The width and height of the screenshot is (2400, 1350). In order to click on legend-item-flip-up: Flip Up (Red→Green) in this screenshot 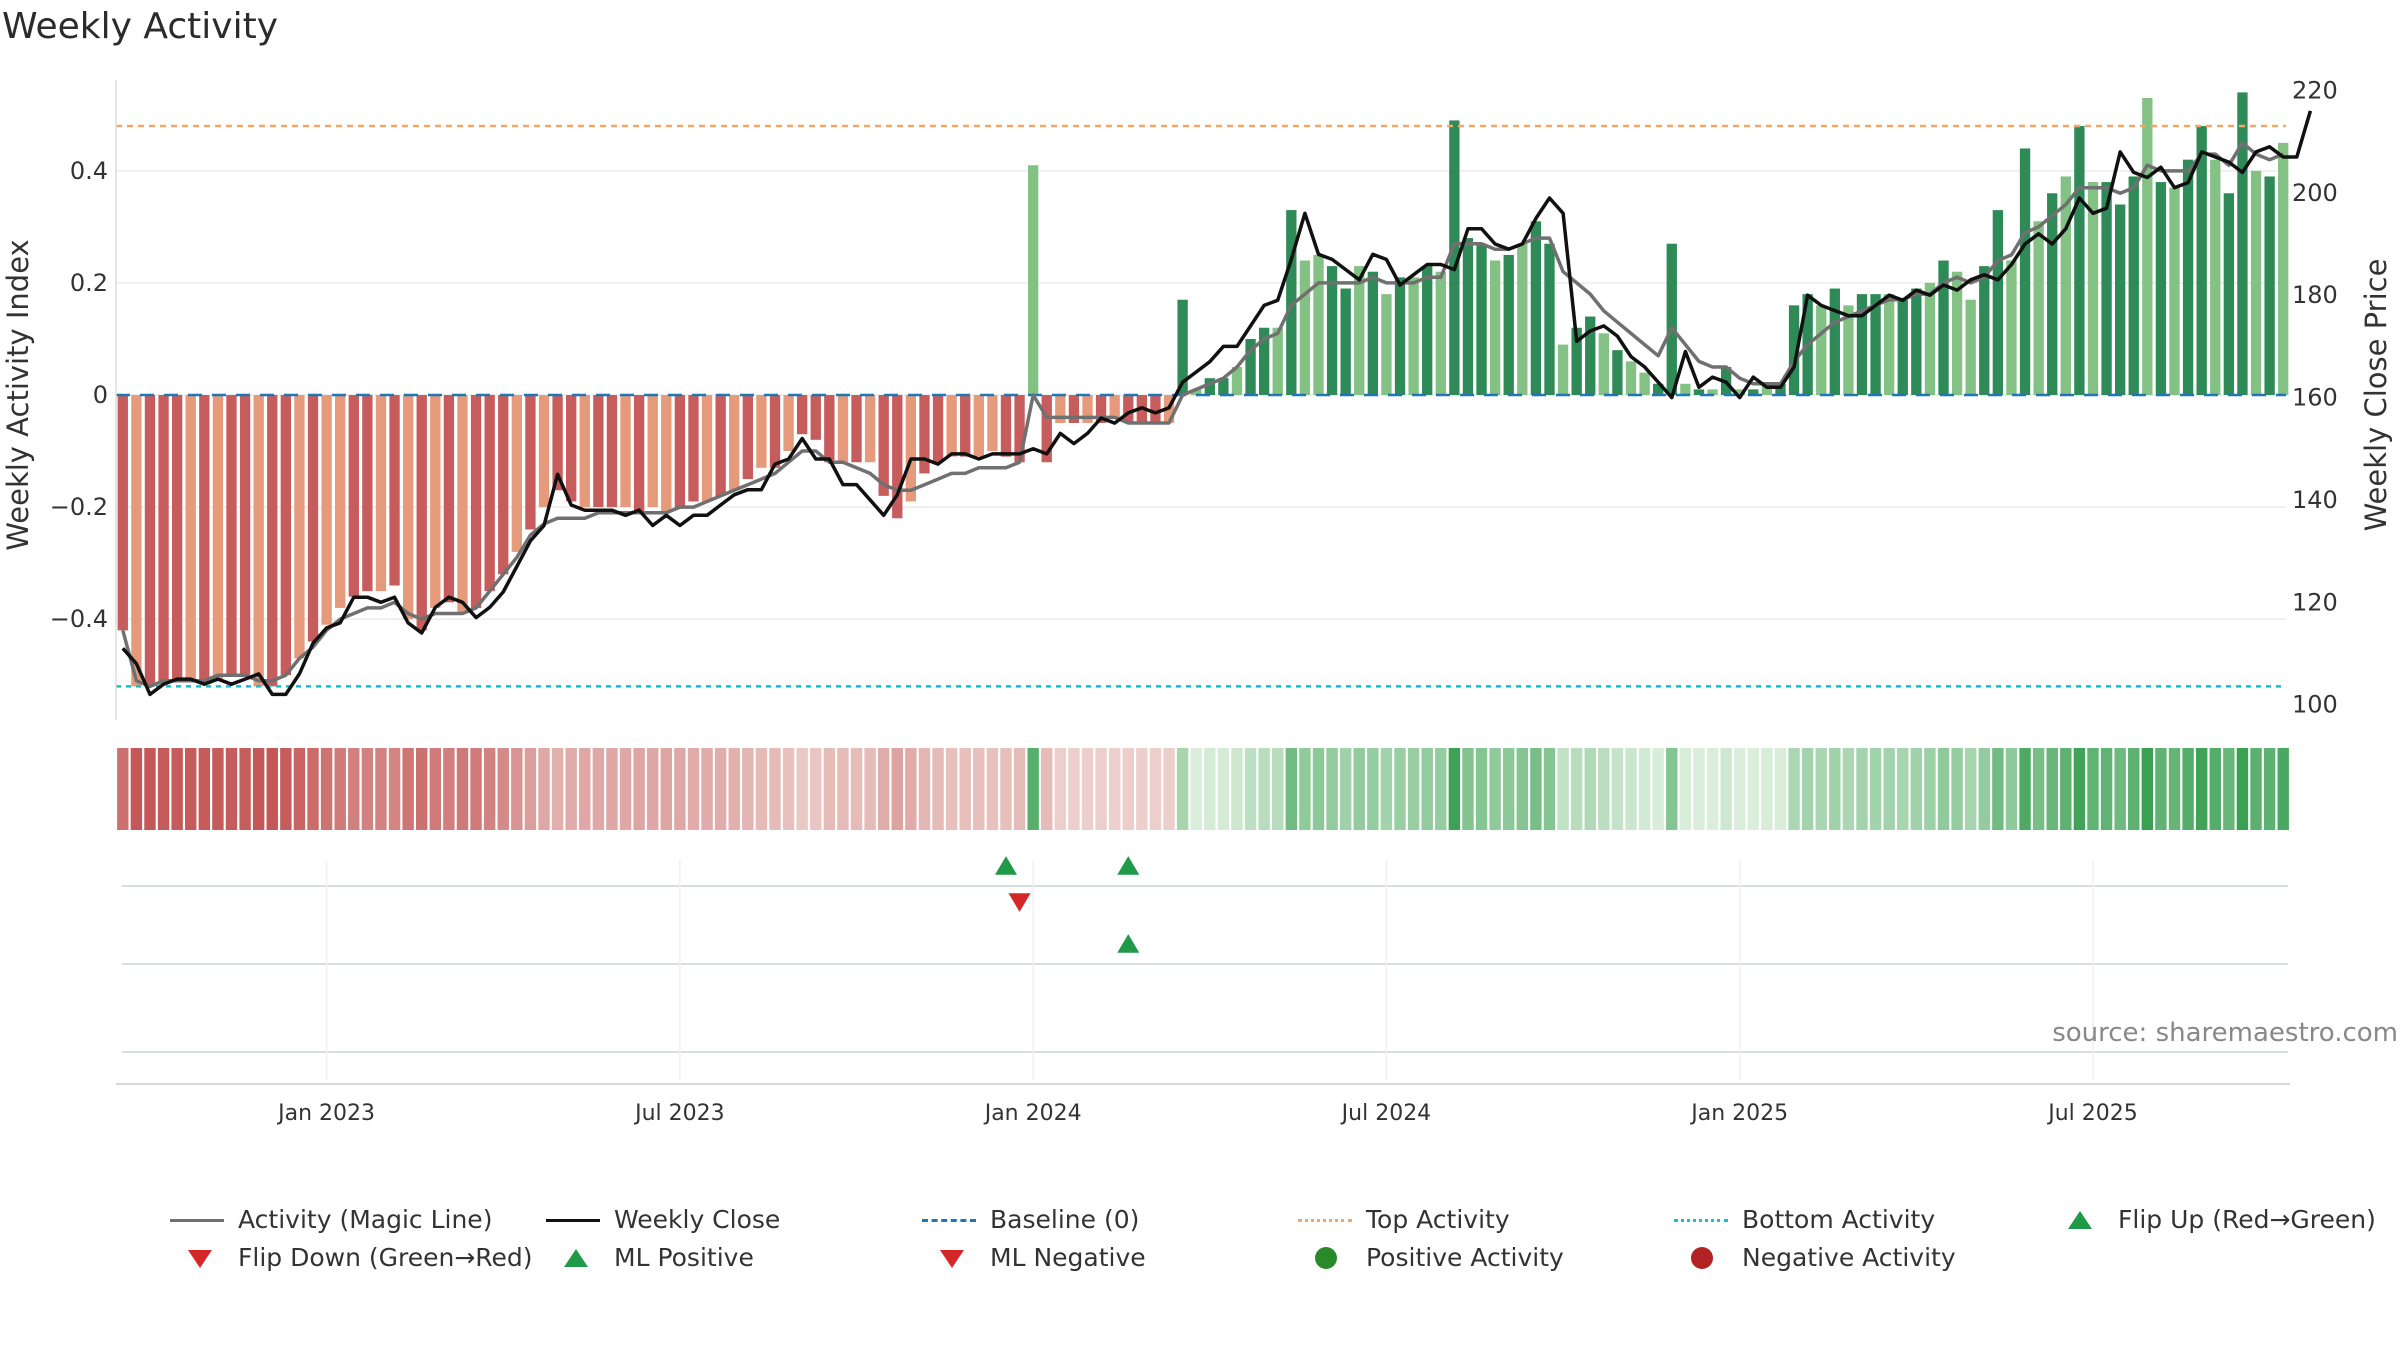, I will do `click(2211, 1219)`.